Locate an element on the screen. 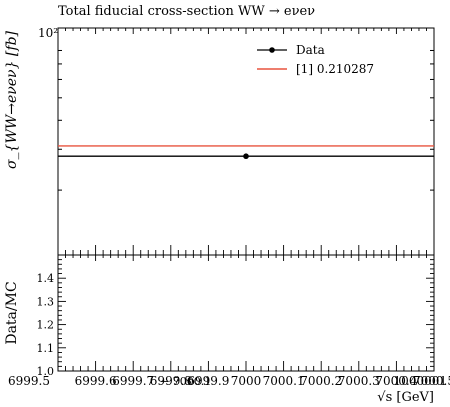 Image resolution: width=450 pixels, height=407 pixels. ratio-x-tick-label: 7000.1 is located at coordinates (284, 381).